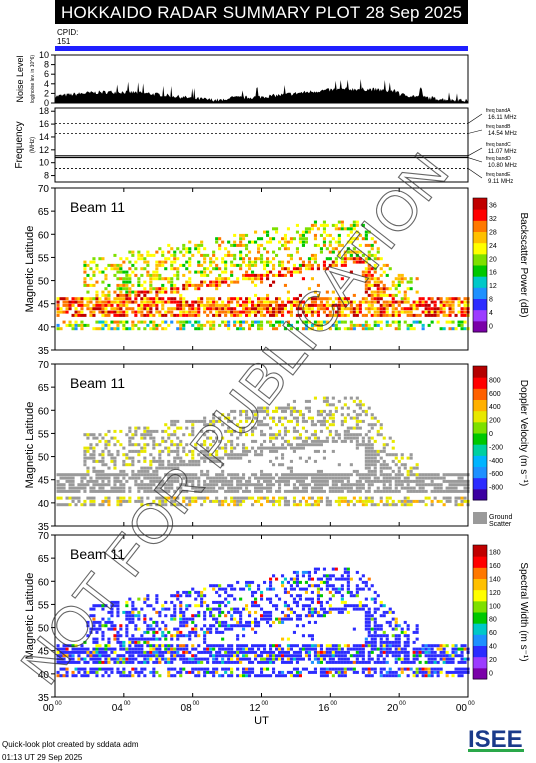  I want to click on colorbar-segment, so click(480, 237).